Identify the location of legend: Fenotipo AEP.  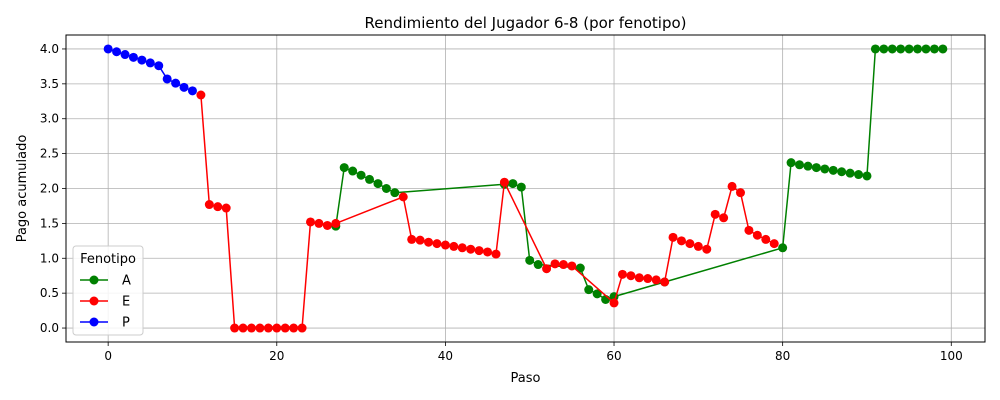
(108, 290).